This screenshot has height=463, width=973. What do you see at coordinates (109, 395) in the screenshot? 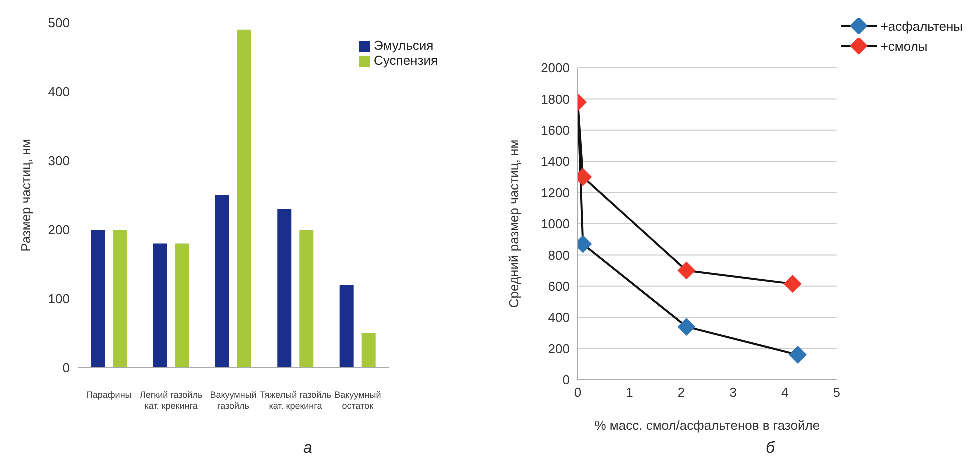
I see `x-tick-label: Парафины` at bounding box center [109, 395].